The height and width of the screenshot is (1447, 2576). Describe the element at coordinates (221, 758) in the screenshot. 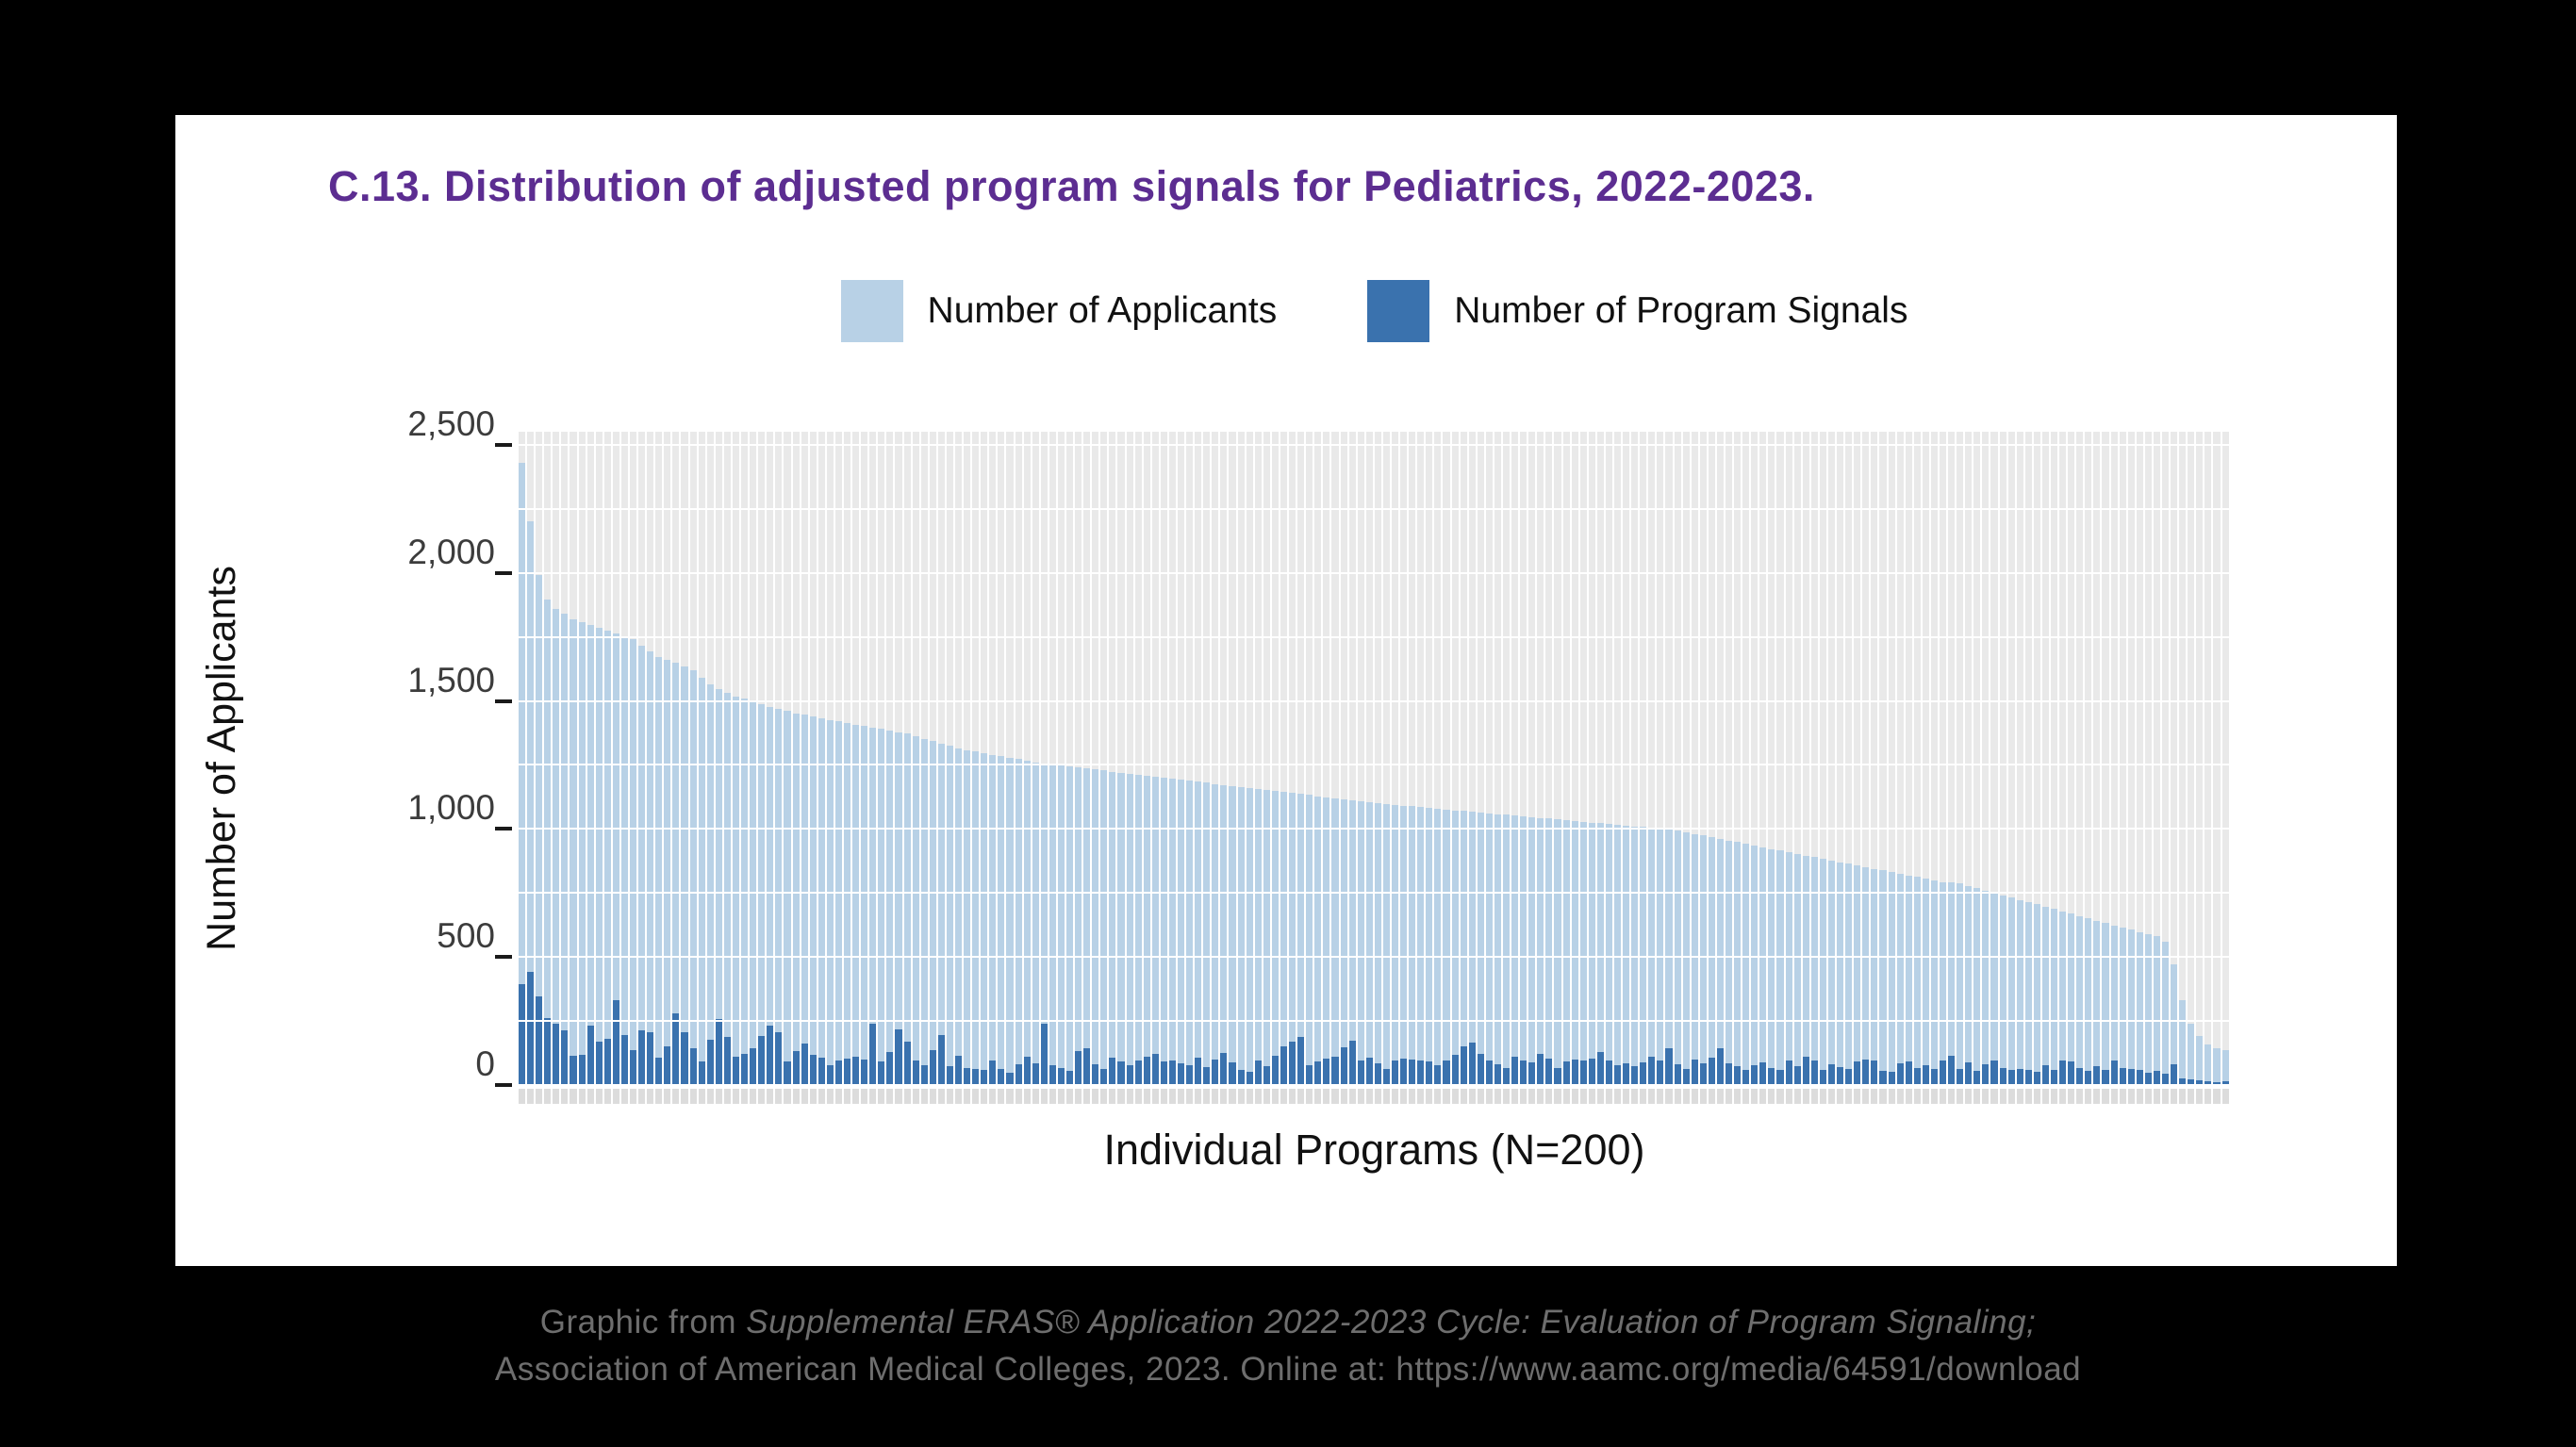

I see `y-axis-title: Number of Applicants` at that location.